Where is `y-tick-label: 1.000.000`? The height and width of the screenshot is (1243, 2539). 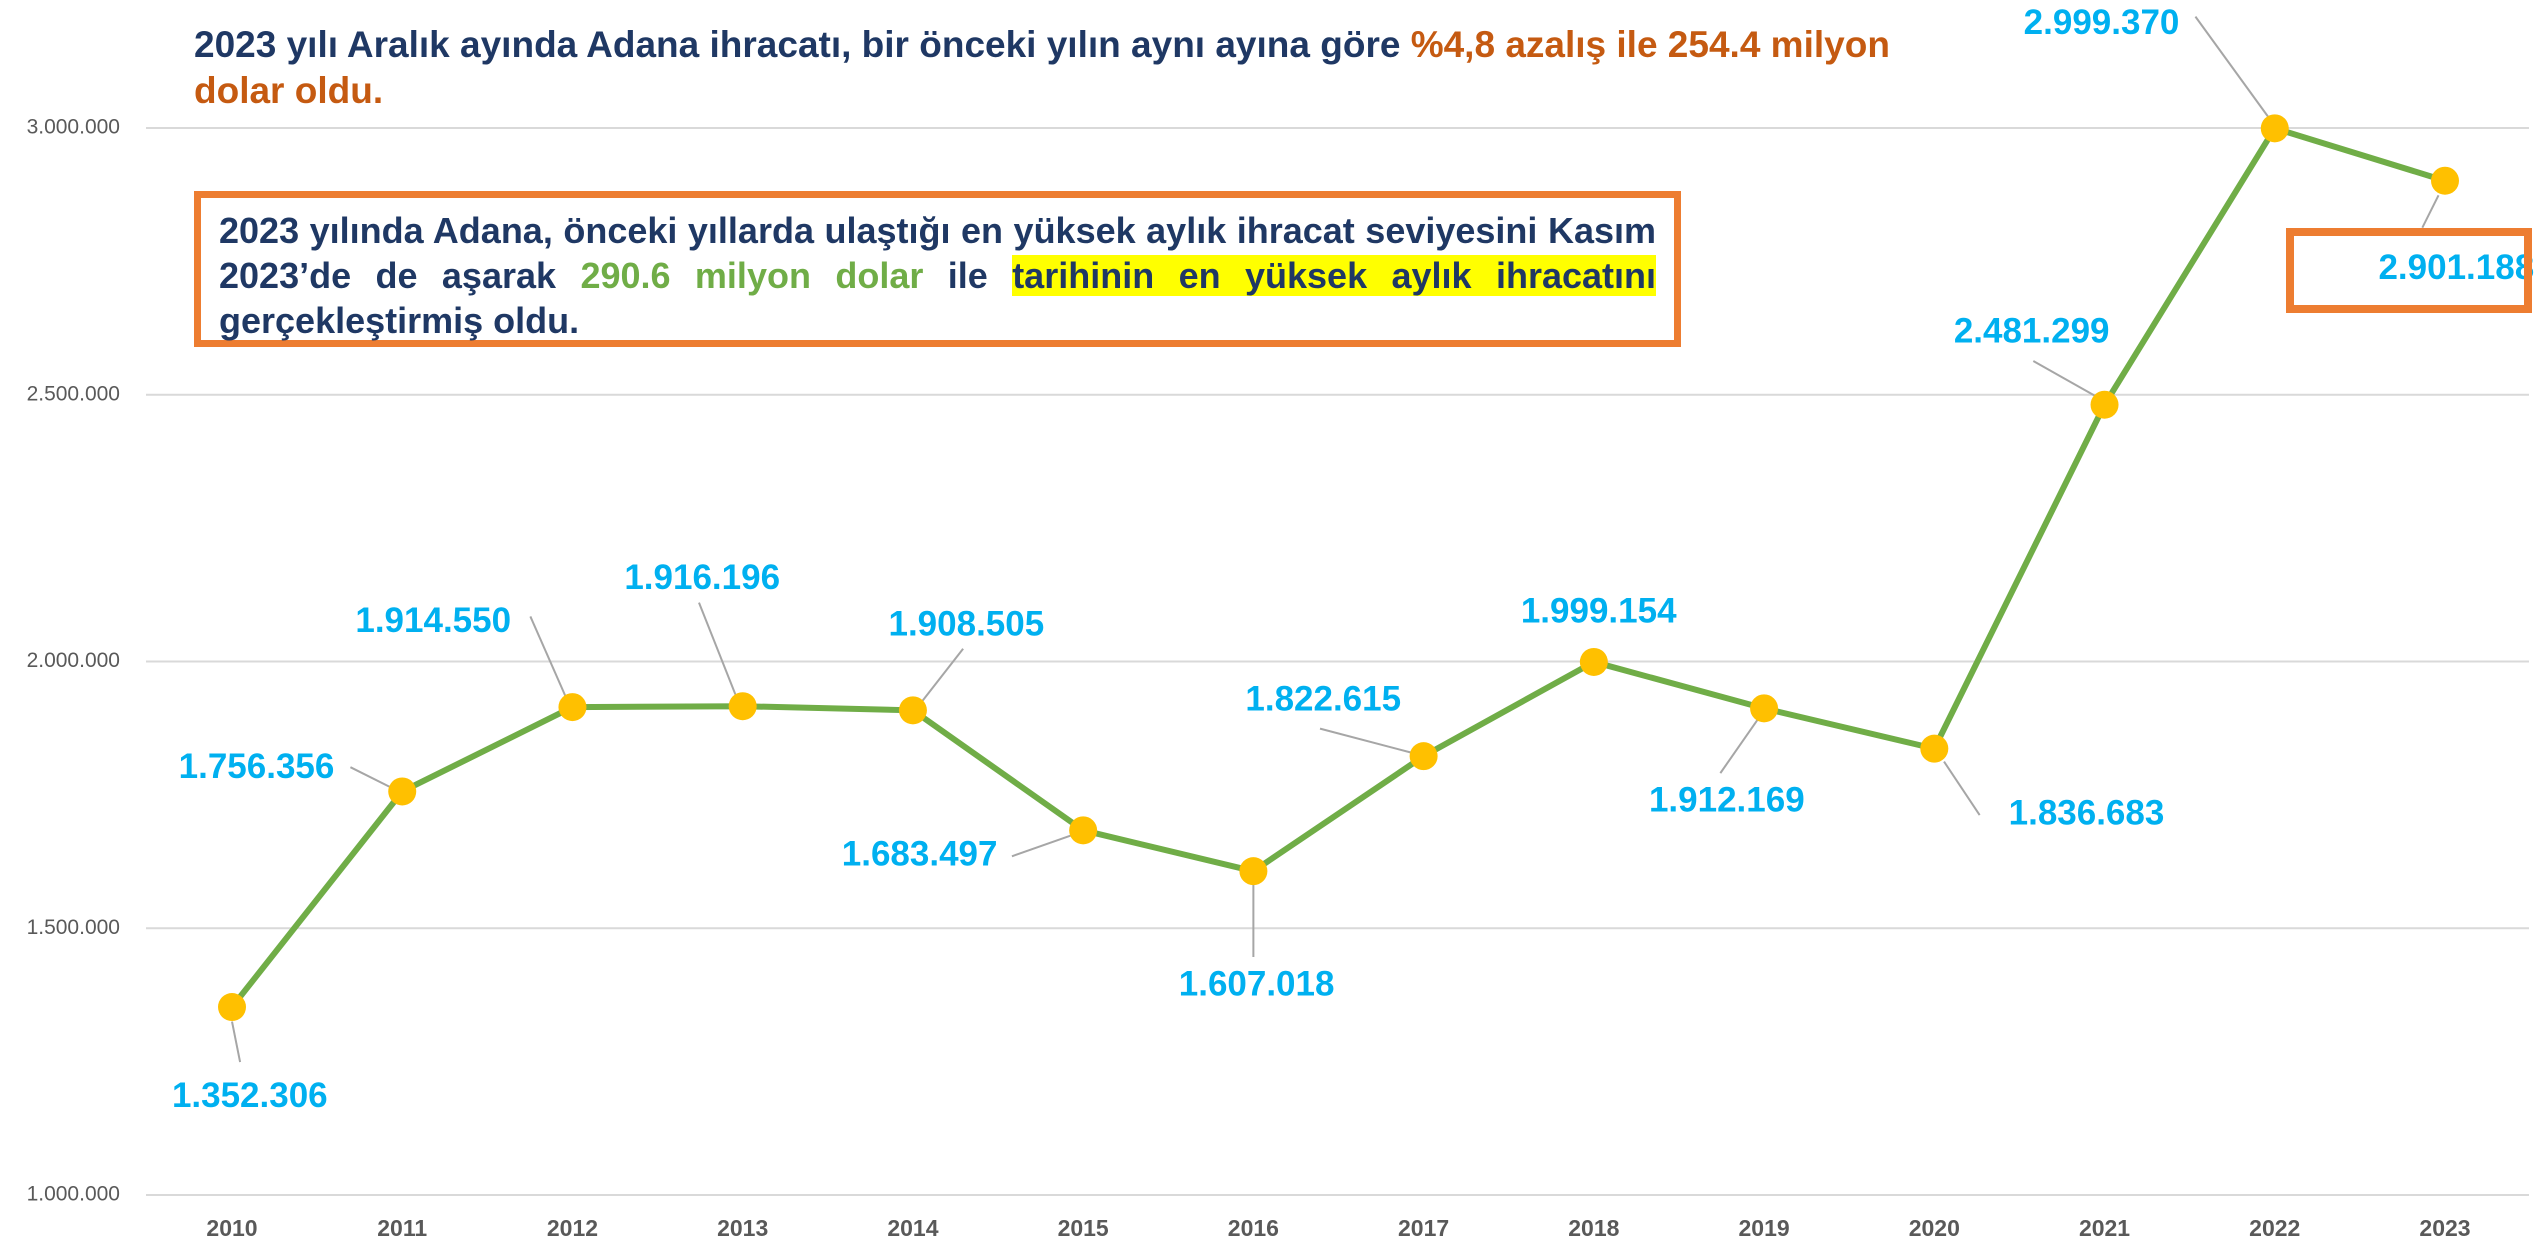
y-tick-label: 1.000.000 is located at coordinates (73, 1194).